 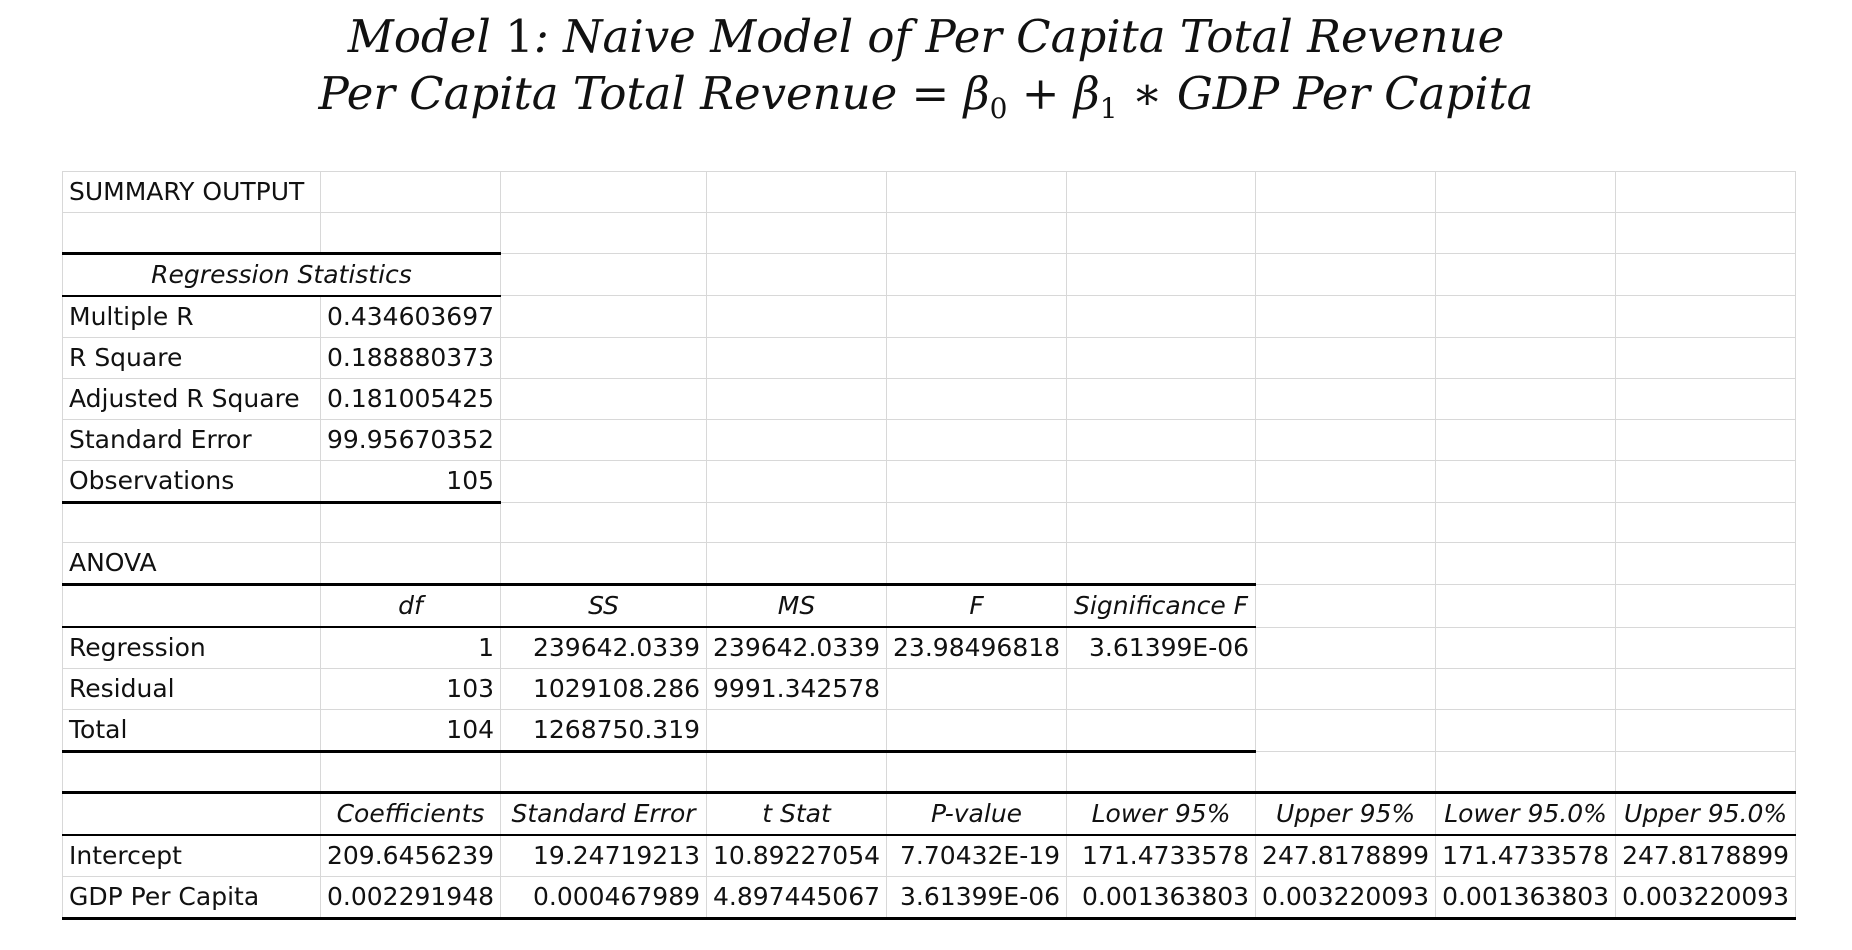 What do you see at coordinates (604, 731) in the screenshot?
I see `anova-ss: 1268750.319` at bounding box center [604, 731].